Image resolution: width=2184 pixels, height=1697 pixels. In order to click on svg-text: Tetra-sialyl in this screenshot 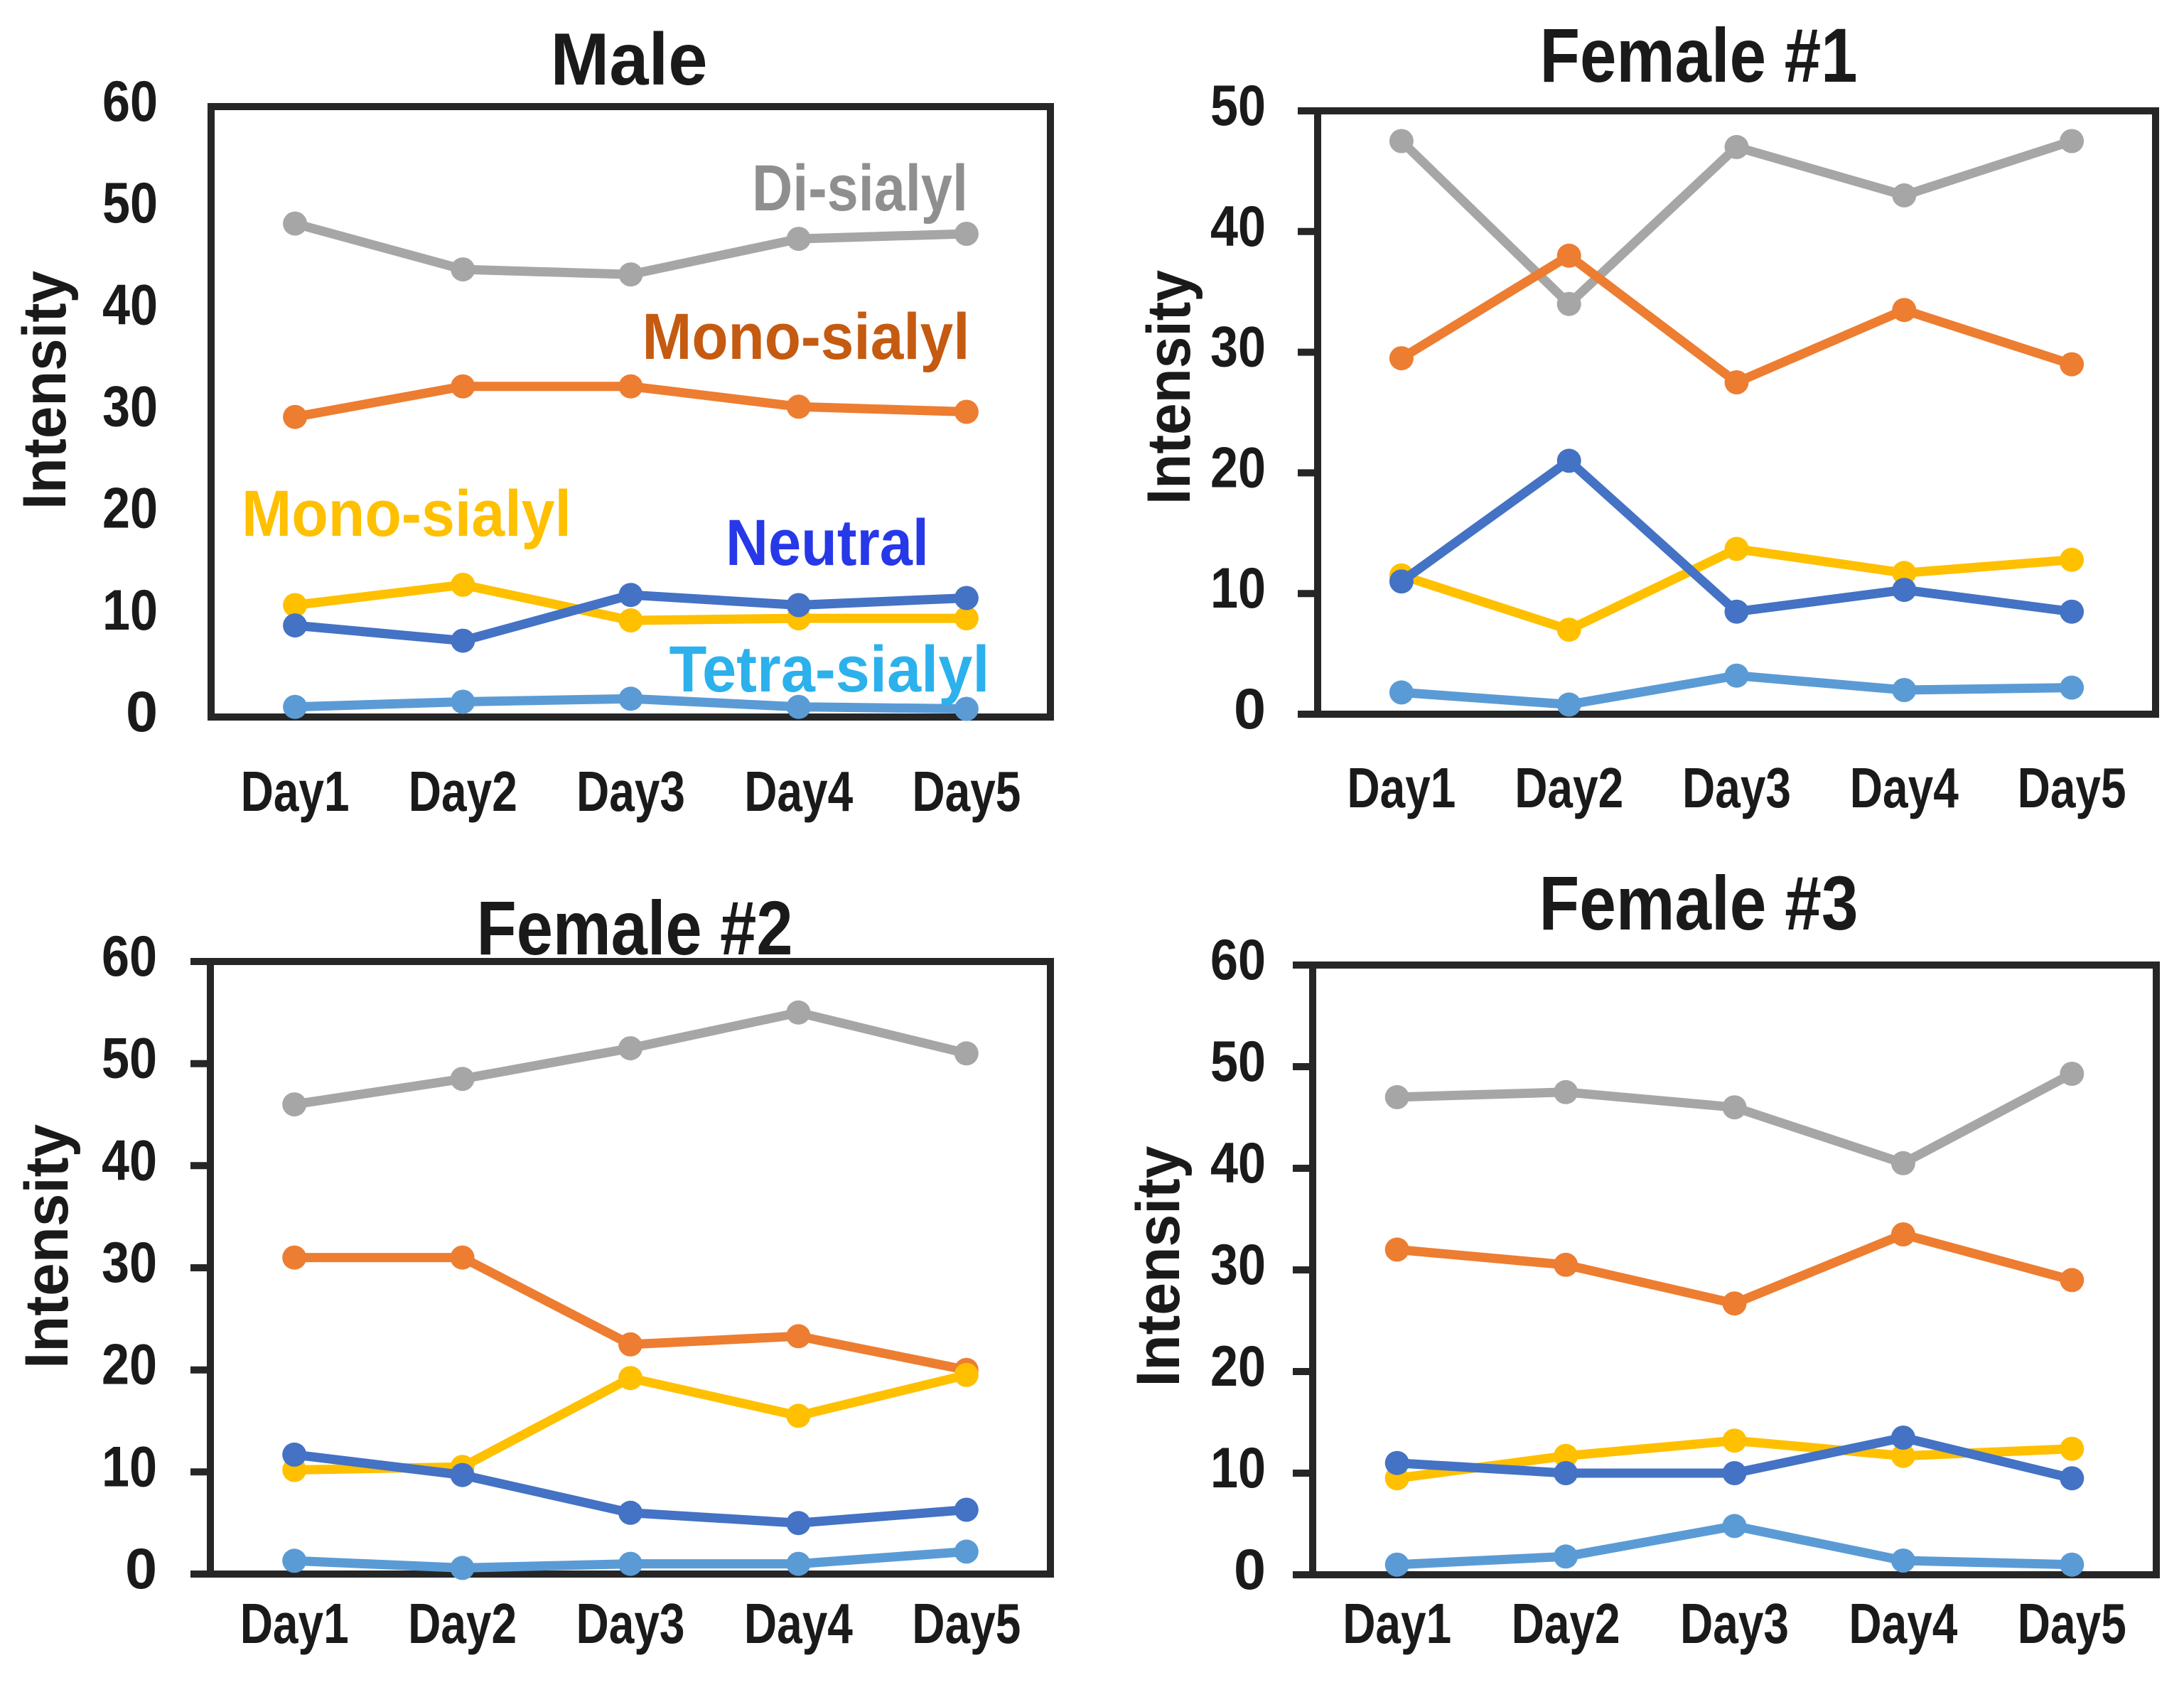, I will do `click(829, 669)`.